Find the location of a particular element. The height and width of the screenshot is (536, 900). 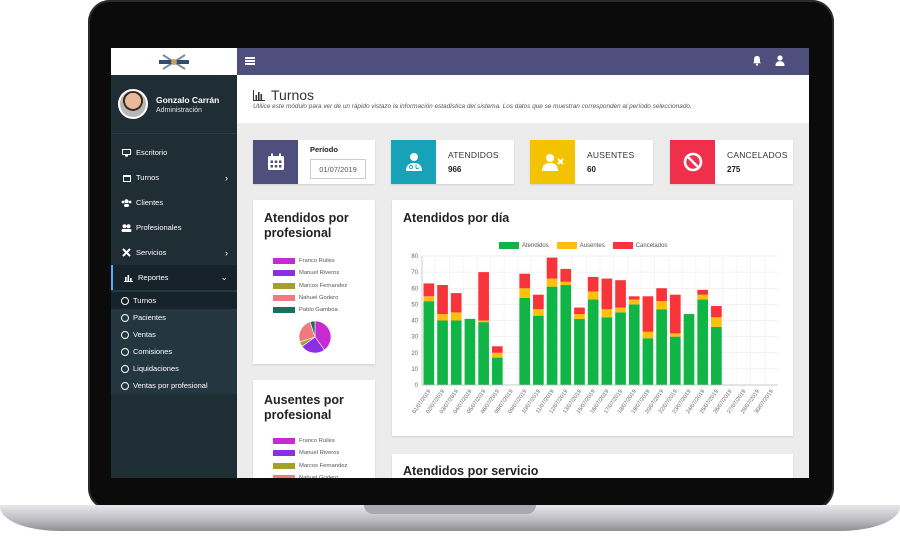

legend-label: Cancelados is located at coordinates (651, 245).